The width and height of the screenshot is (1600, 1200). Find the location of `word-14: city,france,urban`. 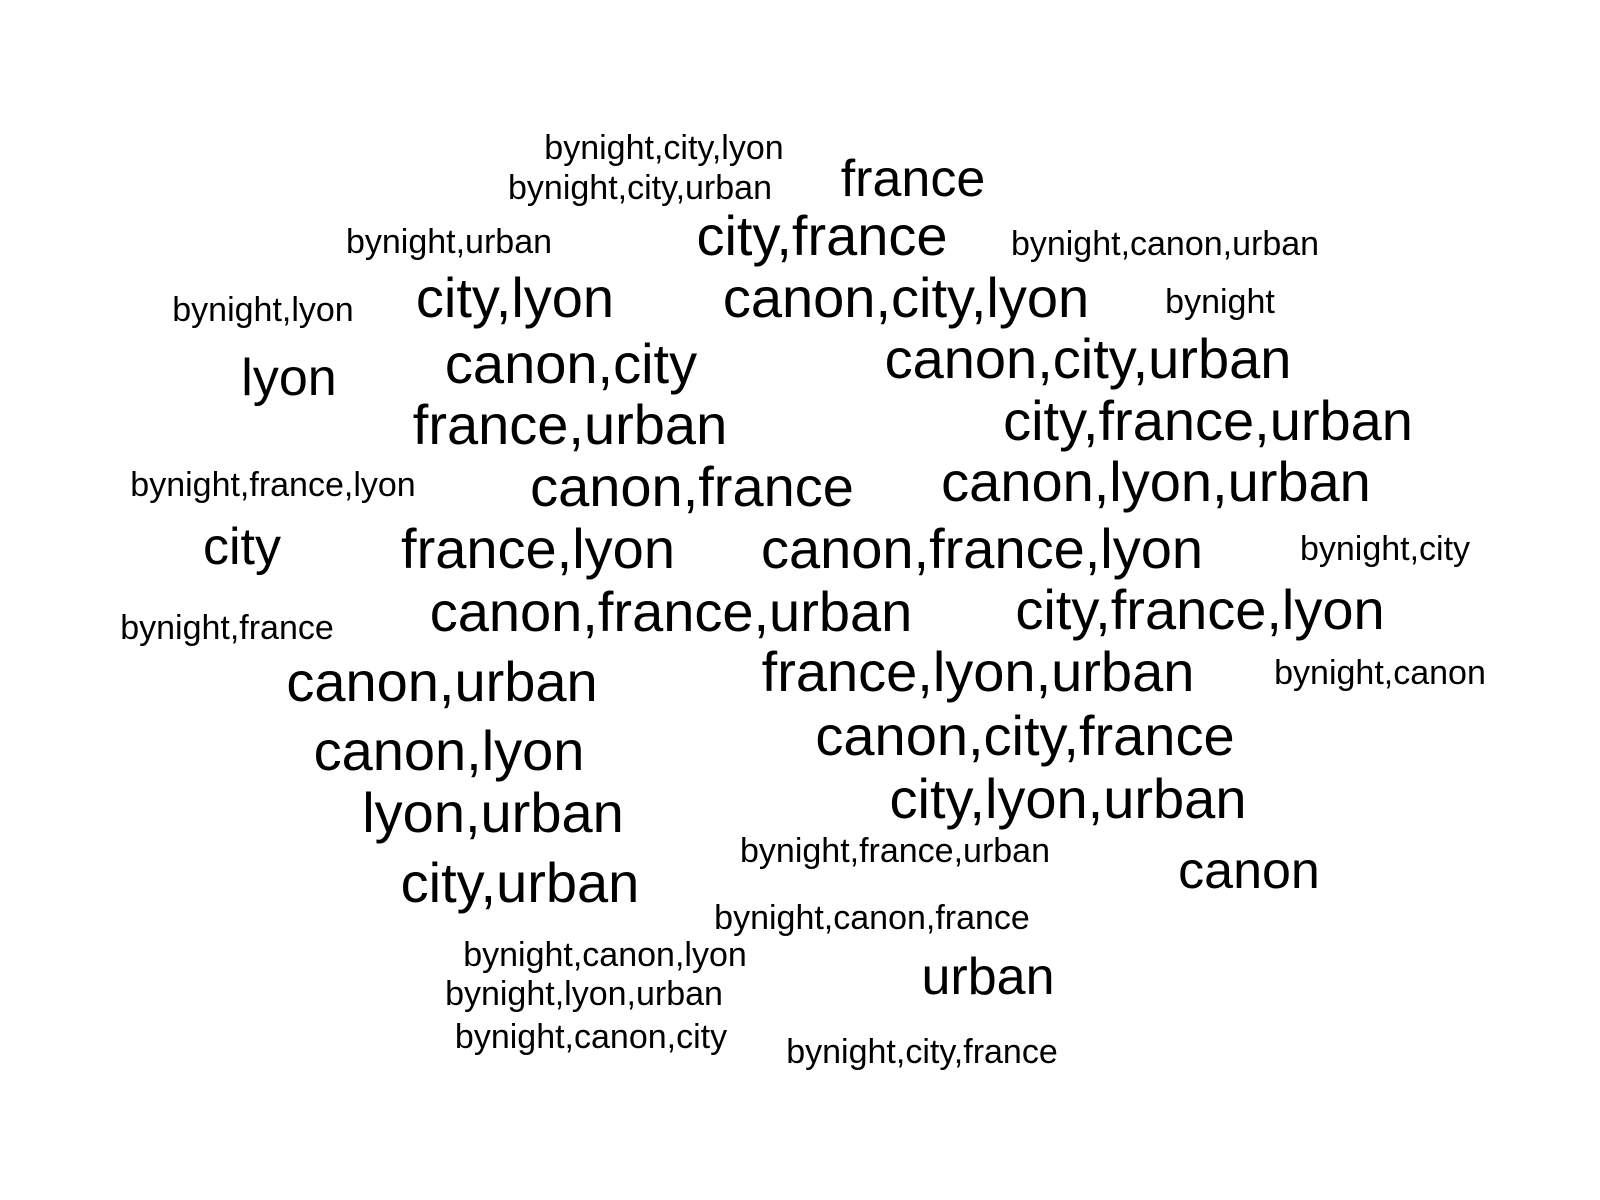

word-14: city,france,urban is located at coordinates (1208, 420).